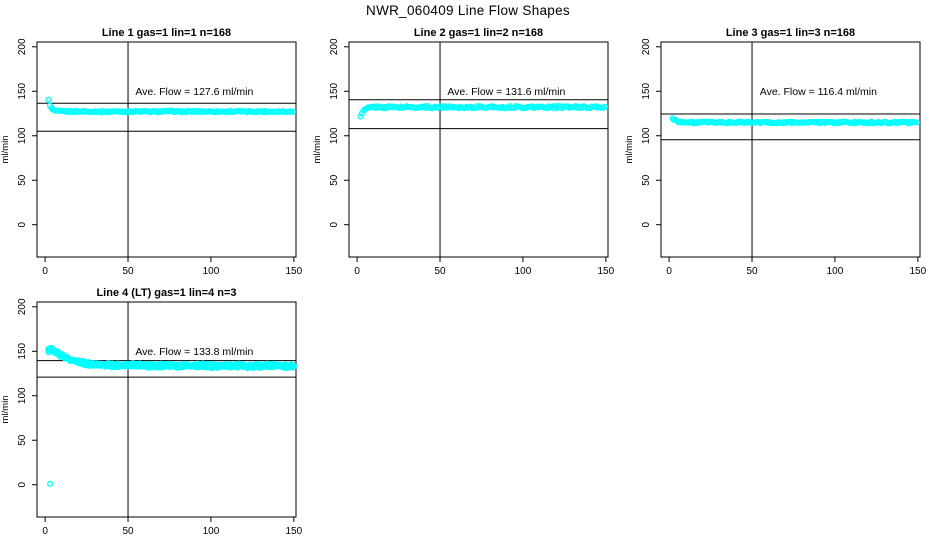  What do you see at coordinates (506, 92) in the screenshot?
I see `average-flow-annotation: Ave. Flow = 131.6 ml/min` at bounding box center [506, 92].